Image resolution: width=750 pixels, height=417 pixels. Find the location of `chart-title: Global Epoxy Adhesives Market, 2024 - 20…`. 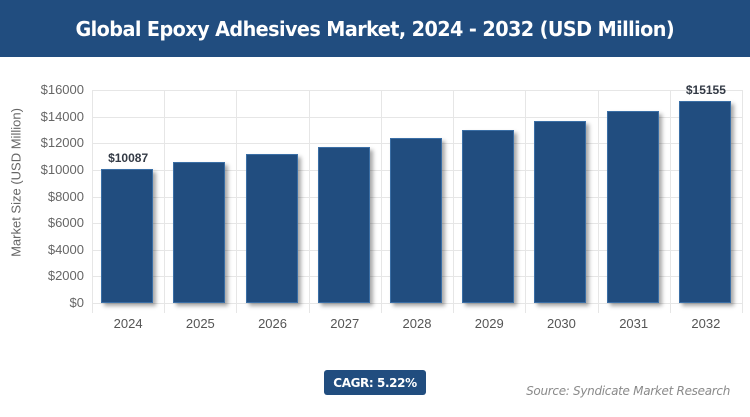

chart-title: Global Epoxy Adhesives Market, 2024 - 20… is located at coordinates (375, 28).